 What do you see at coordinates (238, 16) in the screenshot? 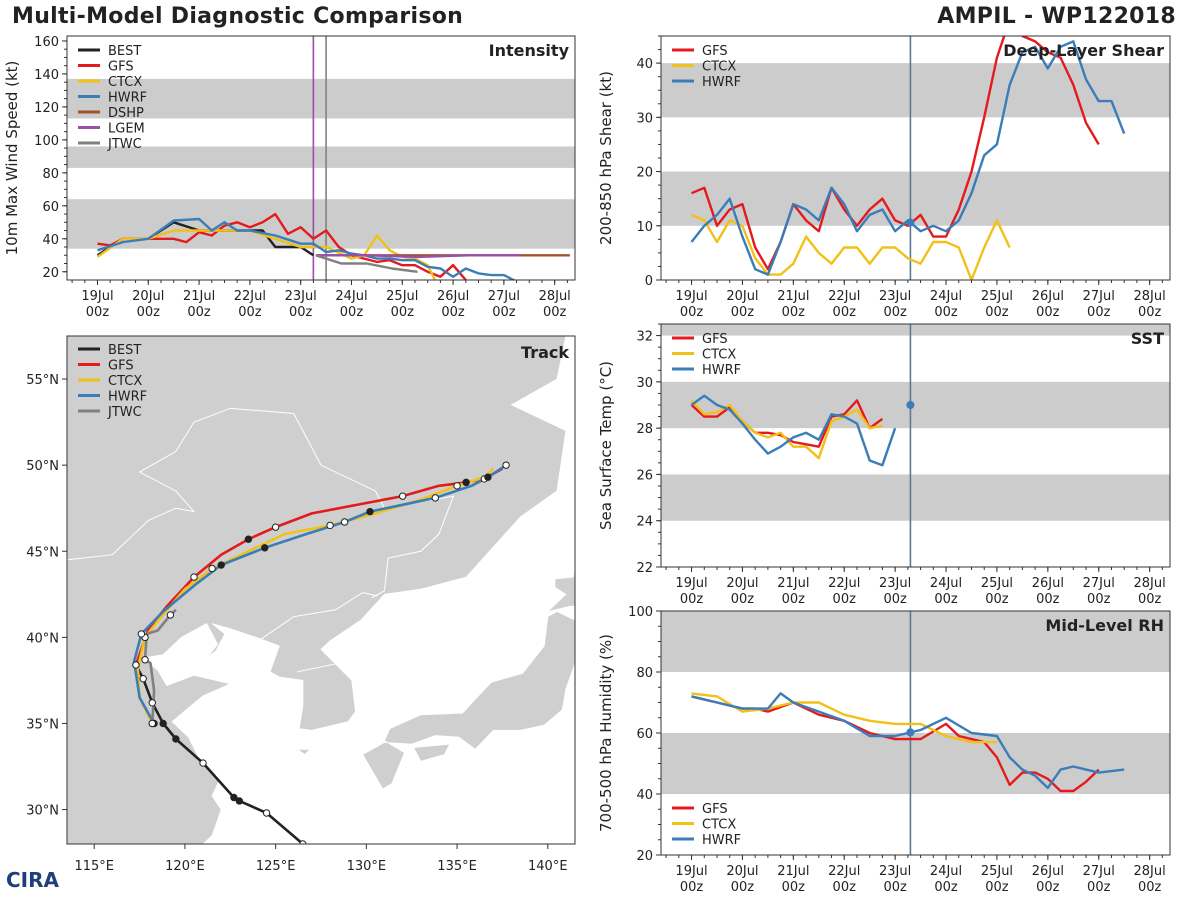
I see `page-title: Multi-Model Diagnostic Comparison` at bounding box center [238, 16].